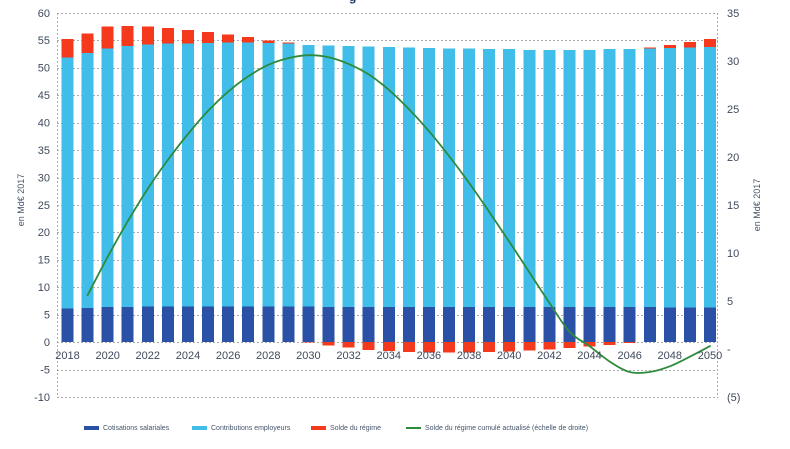  What do you see at coordinates (733, 206) in the screenshot?
I see `right-tick-label: 15` at bounding box center [733, 206].